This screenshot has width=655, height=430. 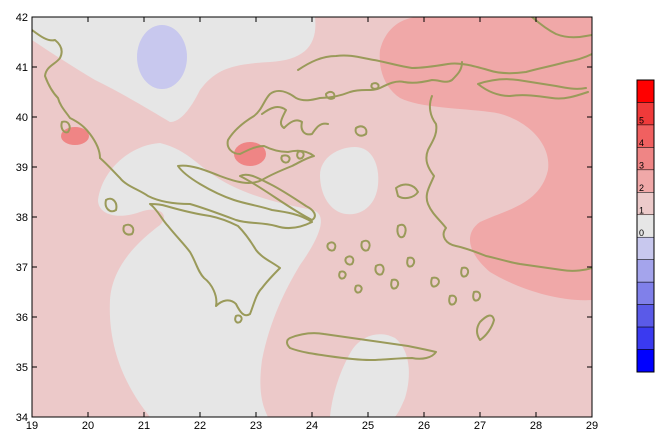 I want to click on y-tick-label: 35, so click(x=22, y=368).